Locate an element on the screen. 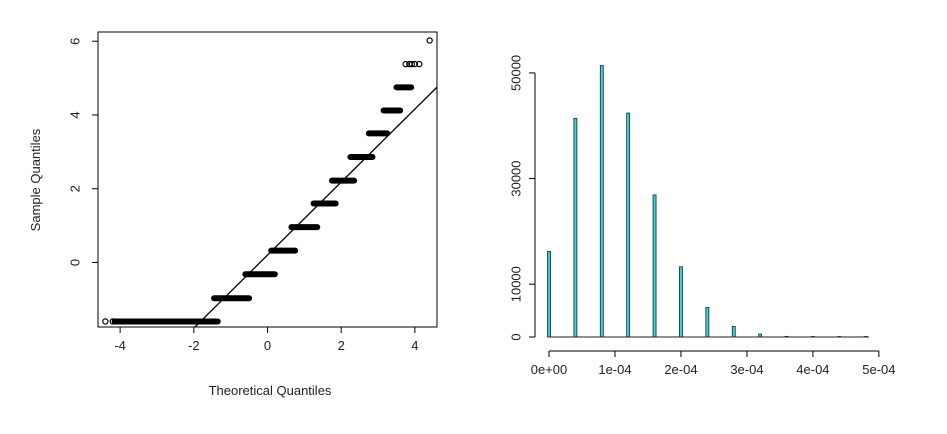  qq-y-tick-label: 0 is located at coordinates (74, 262).